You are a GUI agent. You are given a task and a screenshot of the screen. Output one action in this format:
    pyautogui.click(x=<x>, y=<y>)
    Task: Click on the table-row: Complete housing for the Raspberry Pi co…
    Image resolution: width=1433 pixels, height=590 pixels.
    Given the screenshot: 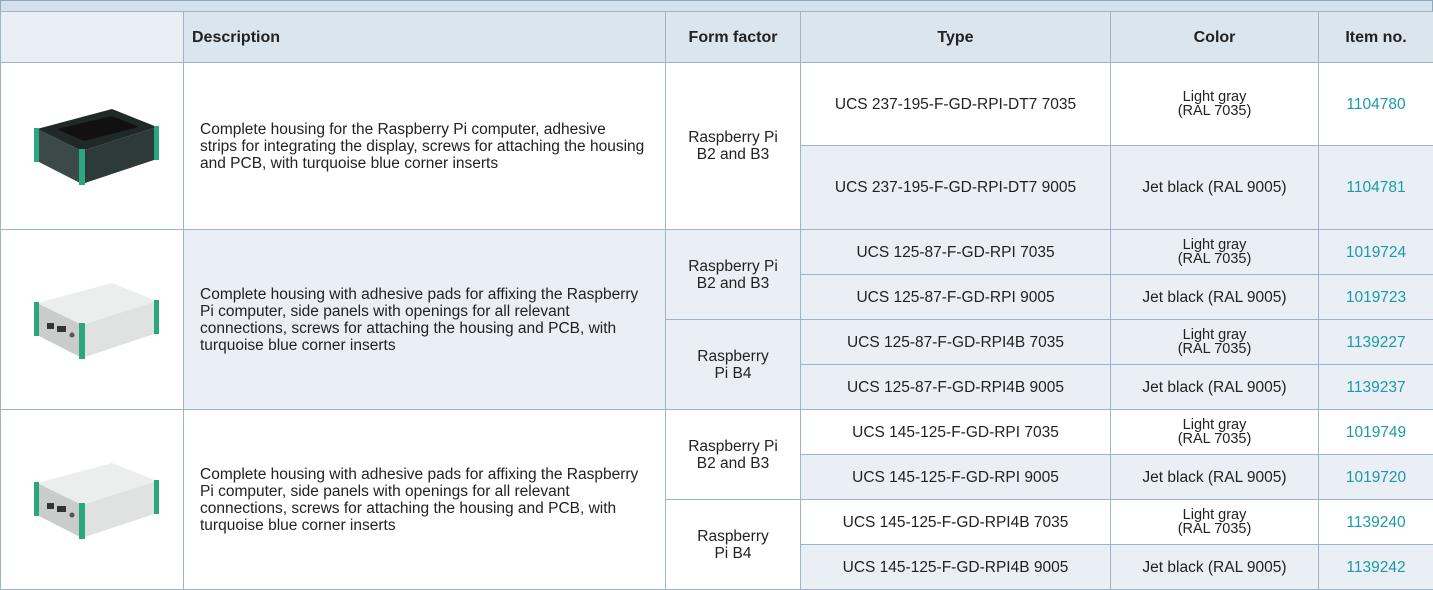 What is the action you would take?
    pyautogui.click(x=717, y=104)
    